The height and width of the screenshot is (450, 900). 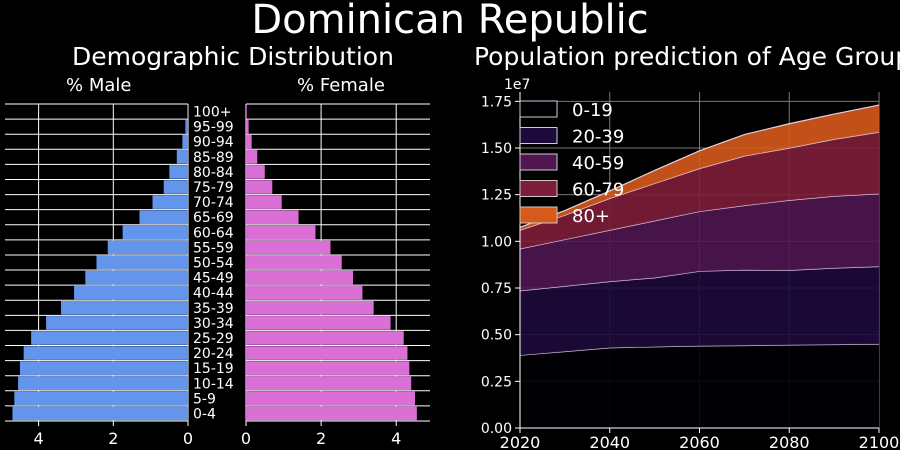 I want to click on age-group-label: 65-69, so click(x=213, y=218).